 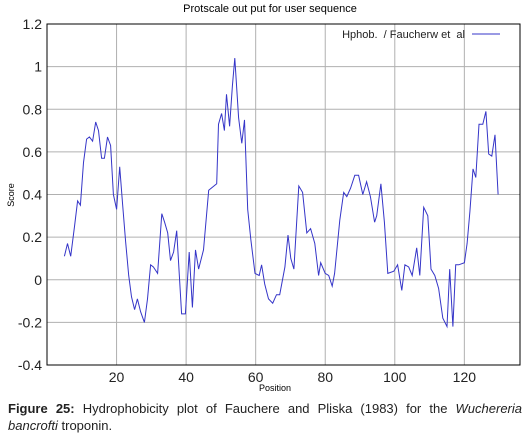 I want to click on x-tick-label: 120, so click(x=465, y=377).